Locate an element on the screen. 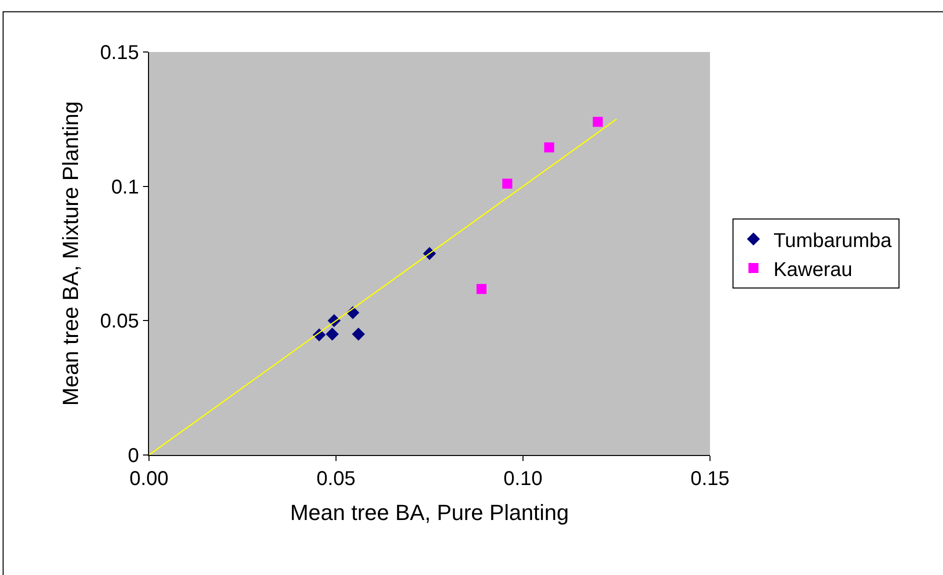  x-tick-label: 0.15 is located at coordinates (710, 479).